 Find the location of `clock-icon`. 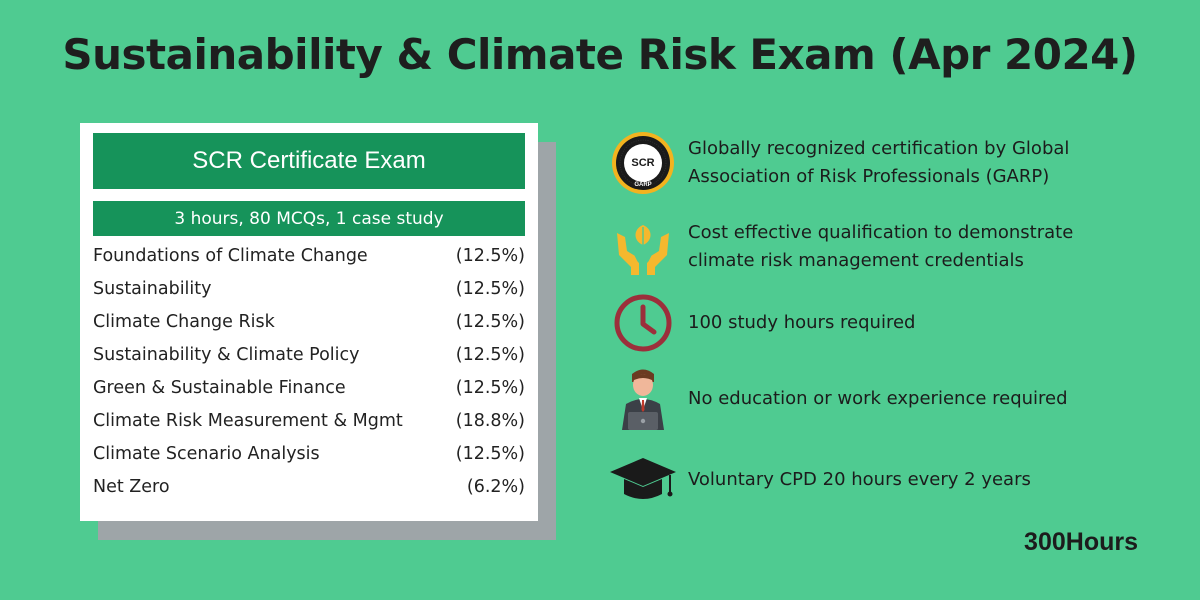

clock-icon is located at coordinates (643, 323).